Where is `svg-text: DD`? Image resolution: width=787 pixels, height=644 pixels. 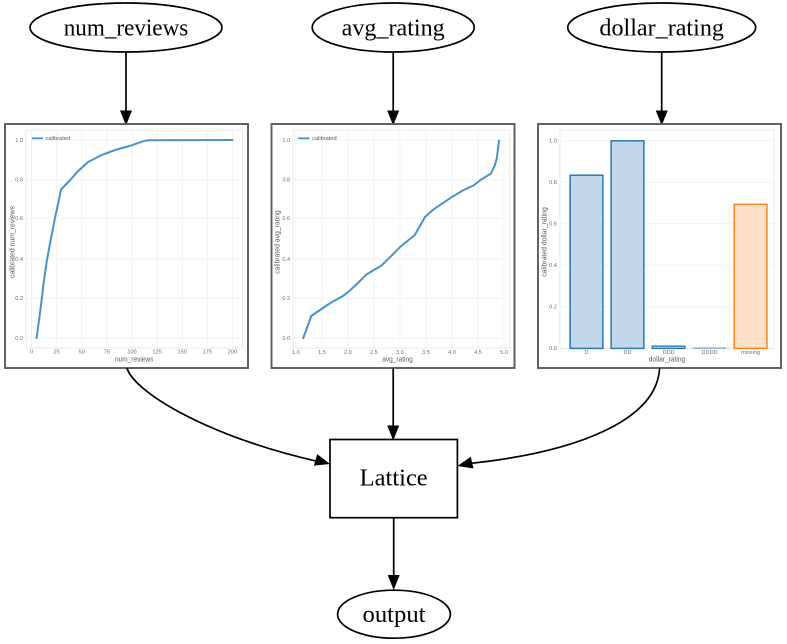
svg-text: DD is located at coordinates (627, 353).